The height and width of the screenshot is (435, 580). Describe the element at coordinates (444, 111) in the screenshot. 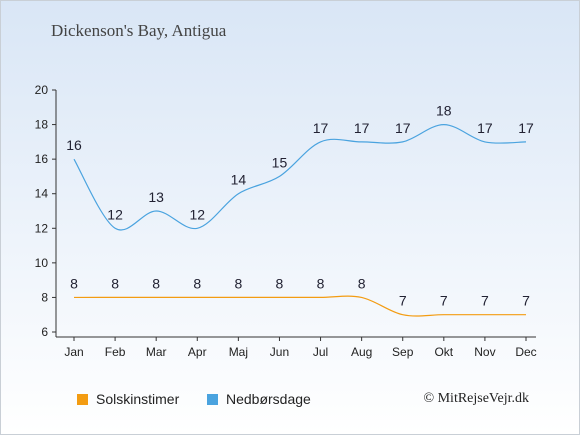

I see `data-label-nedborsdage: 18` at that location.